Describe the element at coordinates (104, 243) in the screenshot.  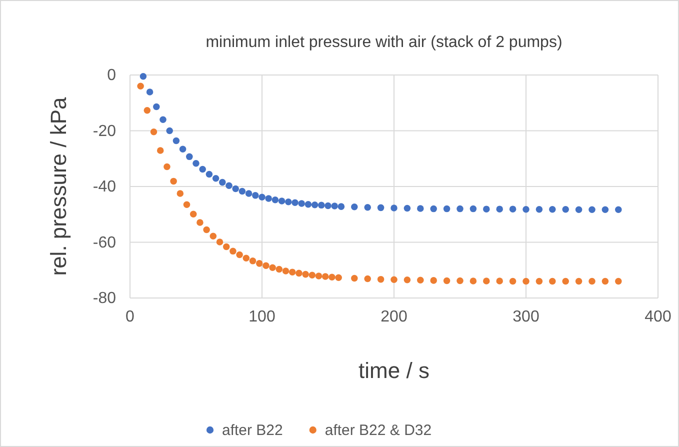
I see `y-tick-label: -60` at that location.